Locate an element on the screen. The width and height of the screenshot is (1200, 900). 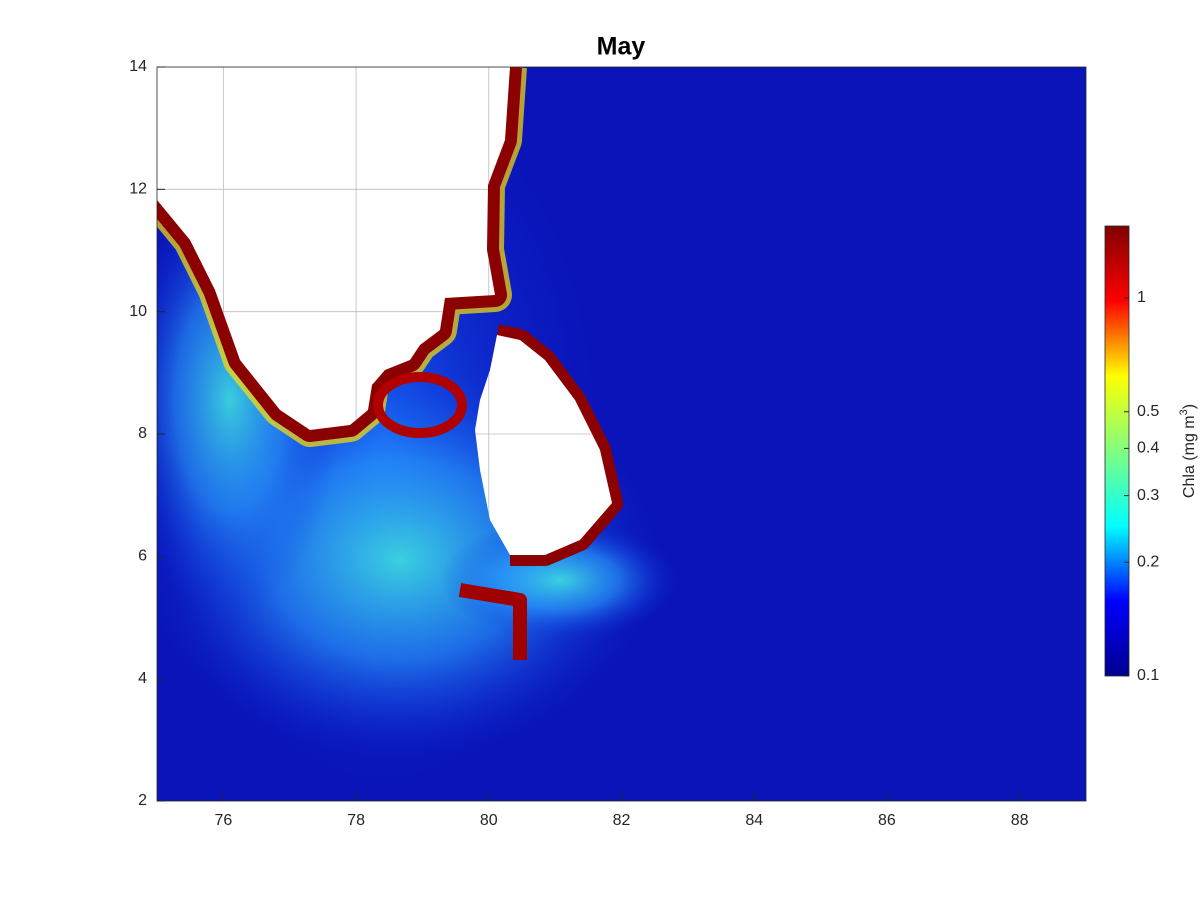
x-tick-label: 80 is located at coordinates (489, 820).